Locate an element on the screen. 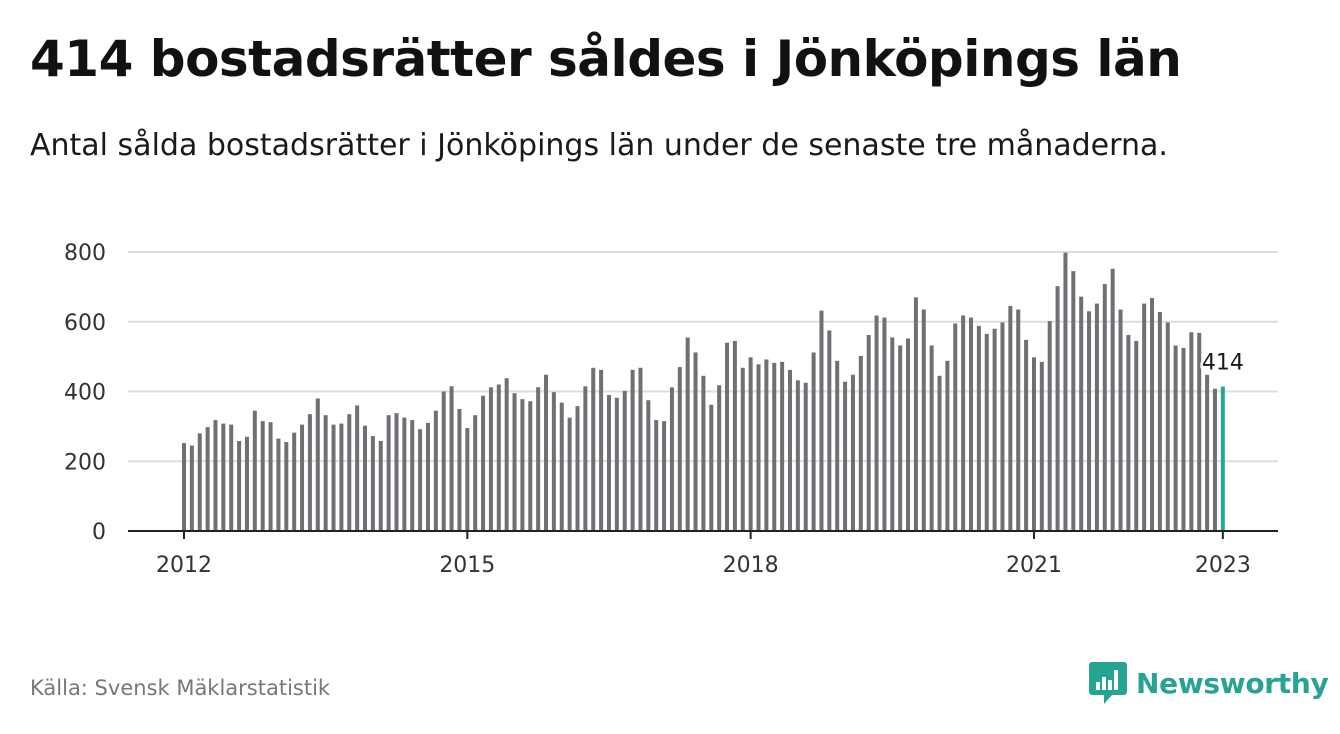 The width and height of the screenshot is (1340, 734). brand: Newsworthy is located at coordinates (1208, 683).